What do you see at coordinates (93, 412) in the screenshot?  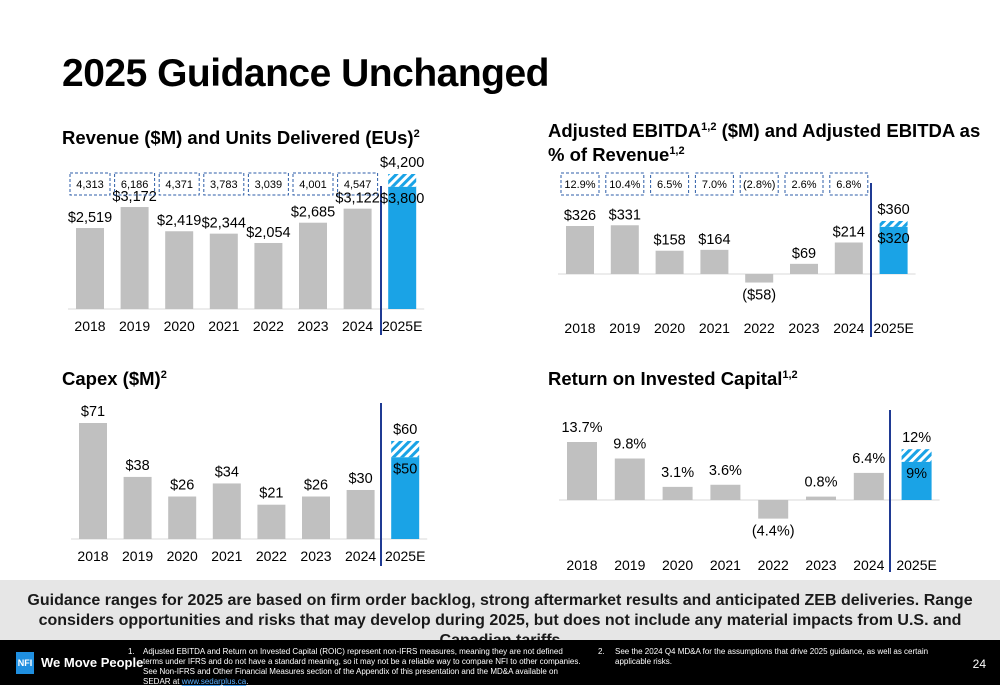 I see `capex-value-label: $71` at bounding box center [93, 412].